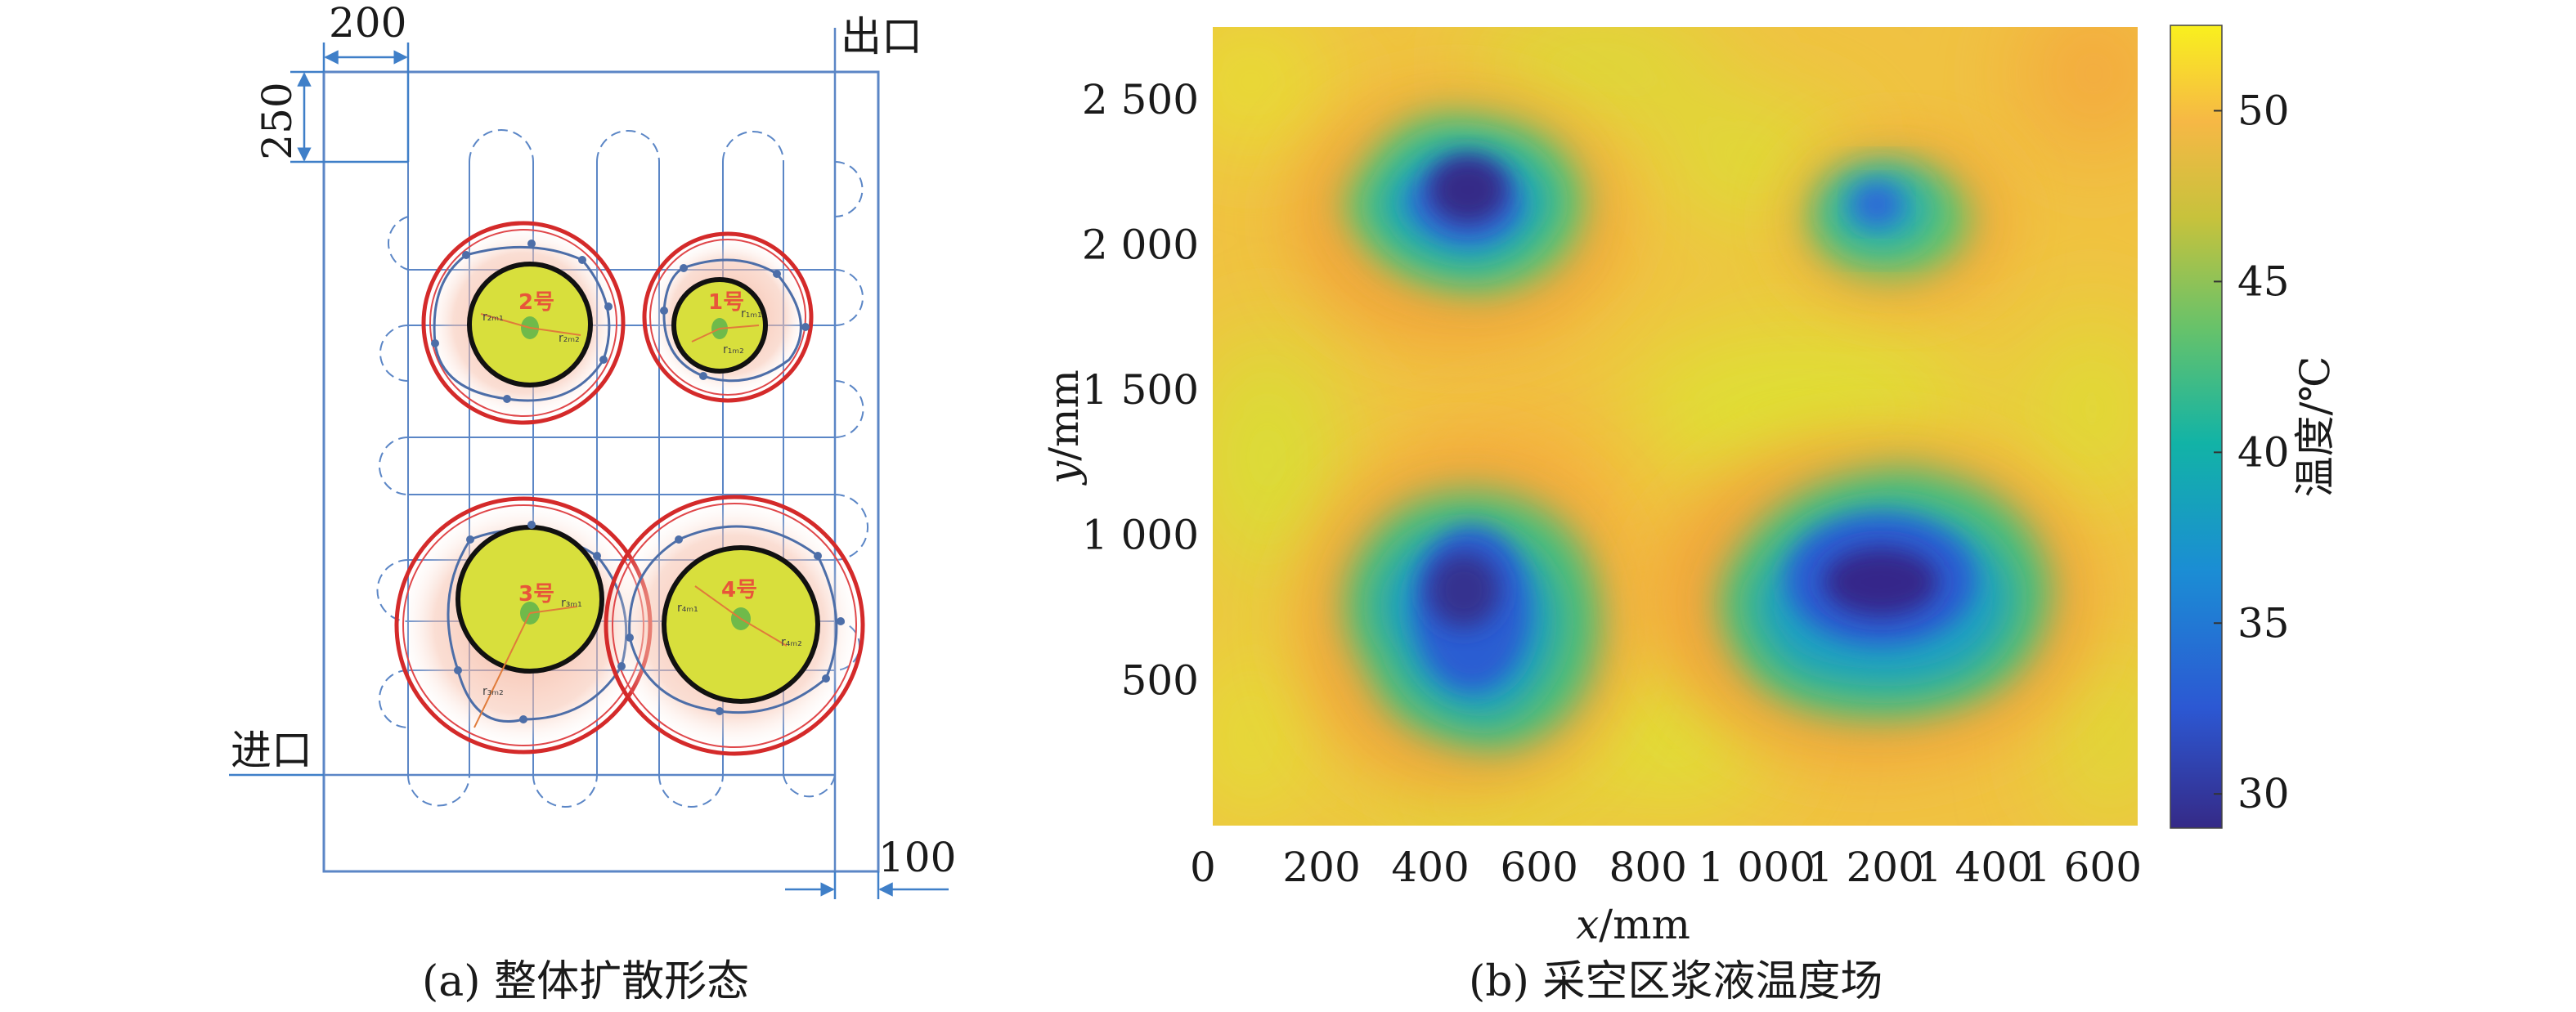 This screenshot has height=1012, width=2576. I want to click on x-axis-title-var: x, so click(1587, 925).